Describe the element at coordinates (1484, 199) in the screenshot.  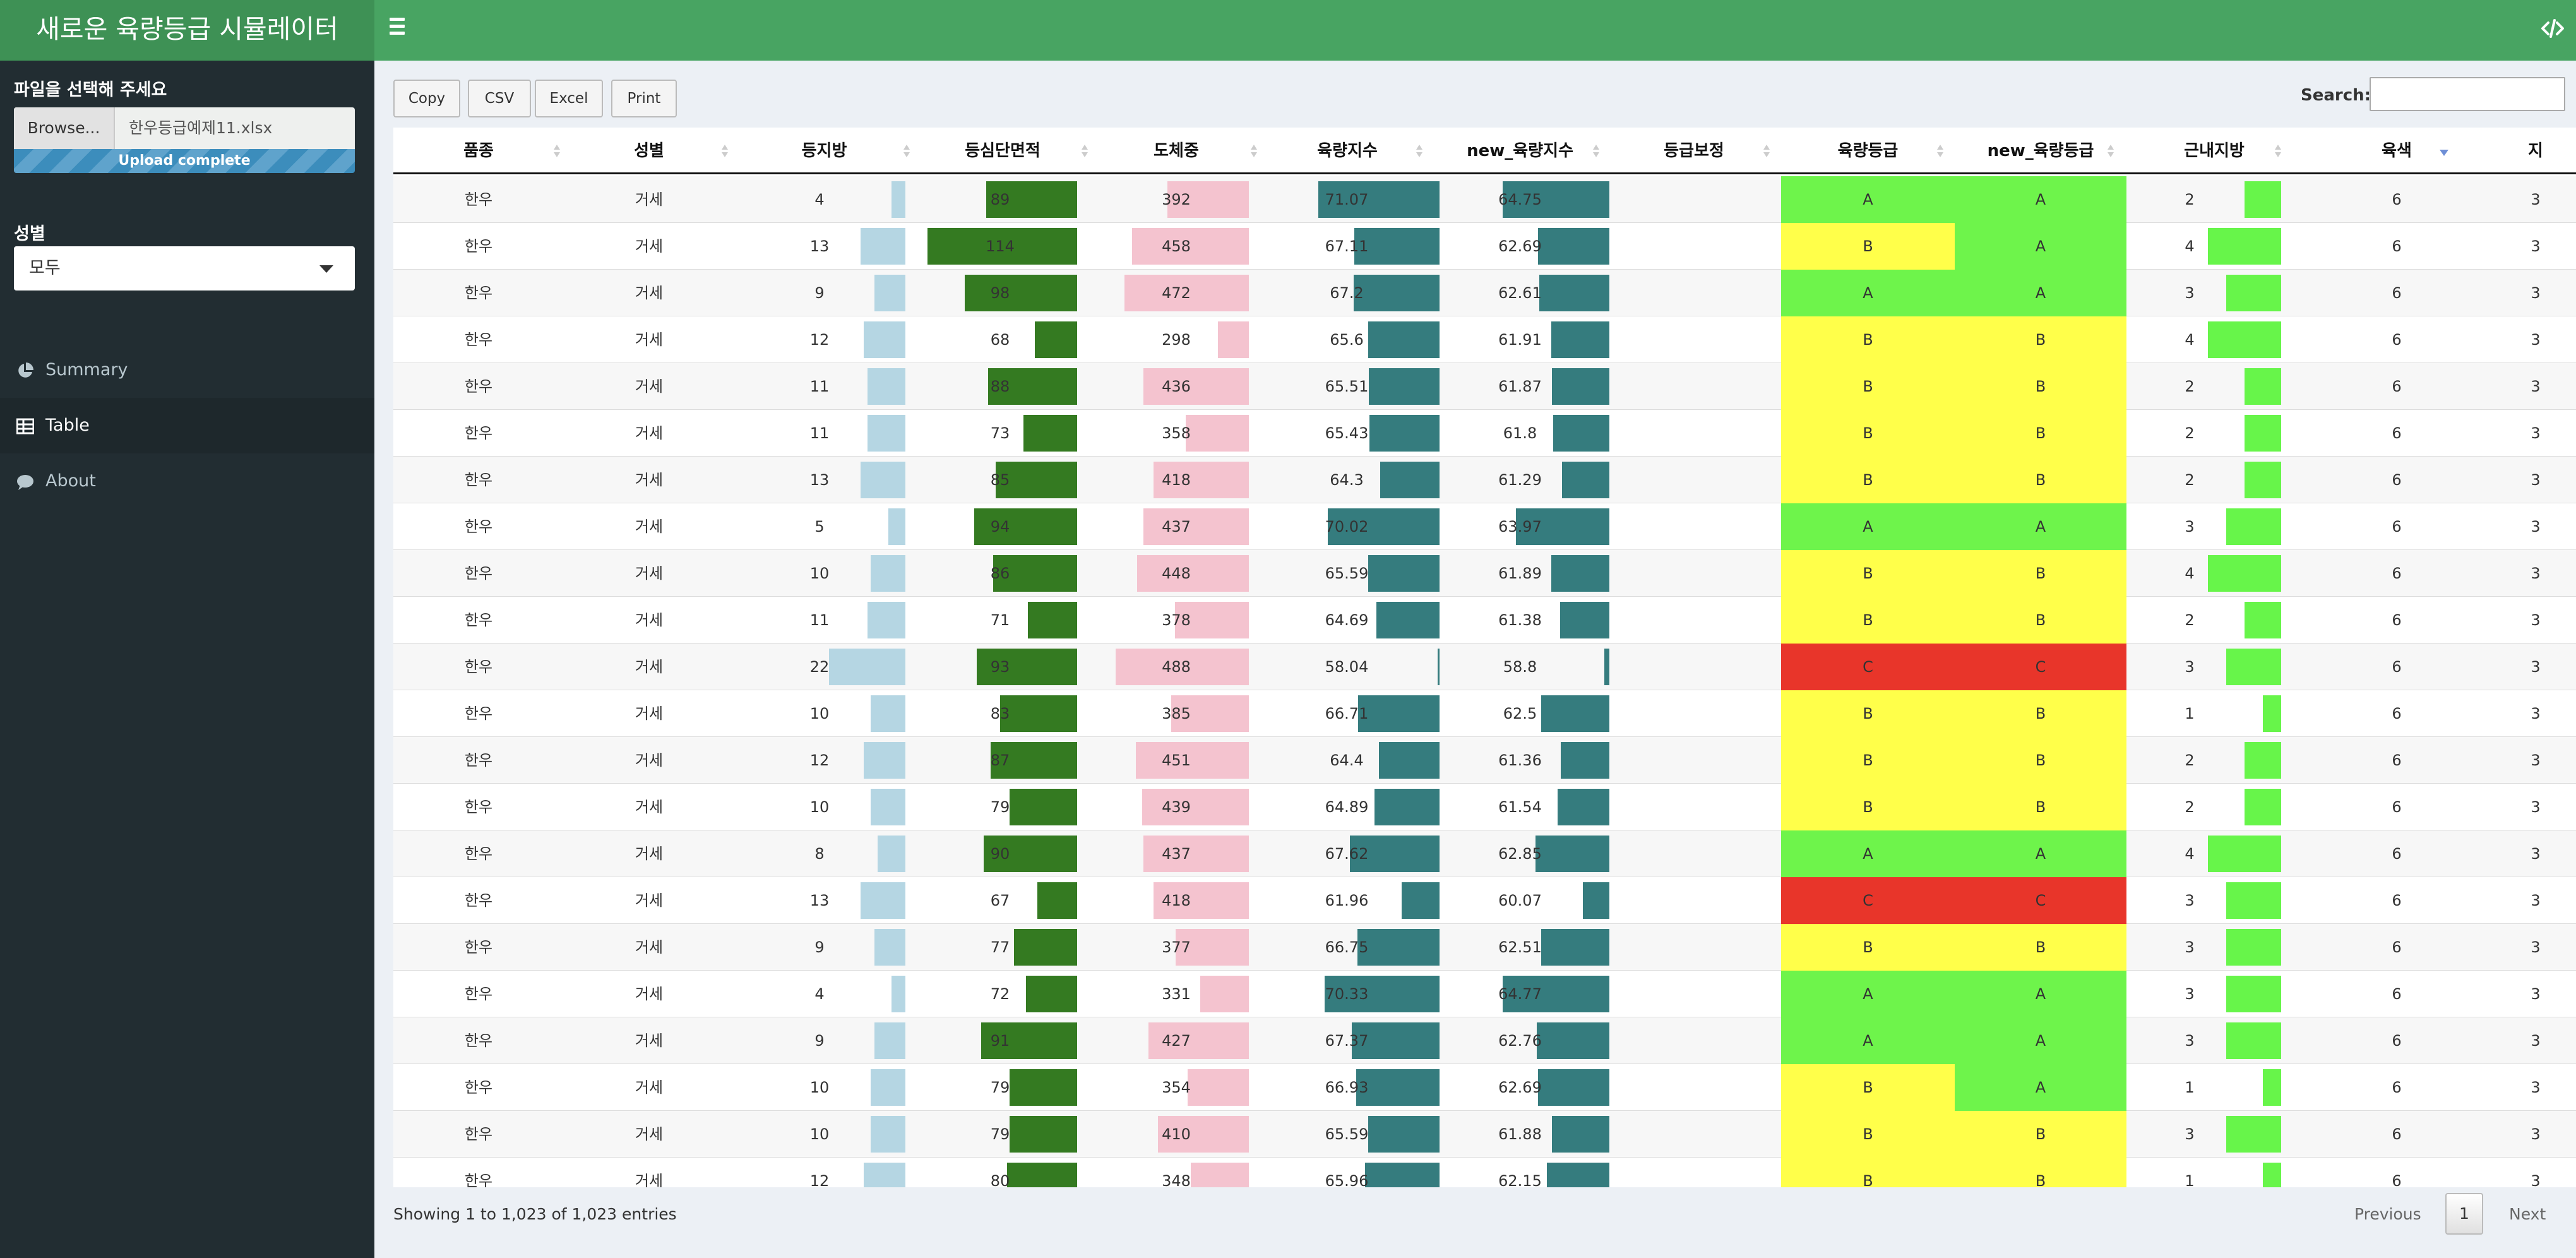
I see `table-row: 한우 거세 4 89 392 71.07 64.75 A A 2 6 3` at that location.